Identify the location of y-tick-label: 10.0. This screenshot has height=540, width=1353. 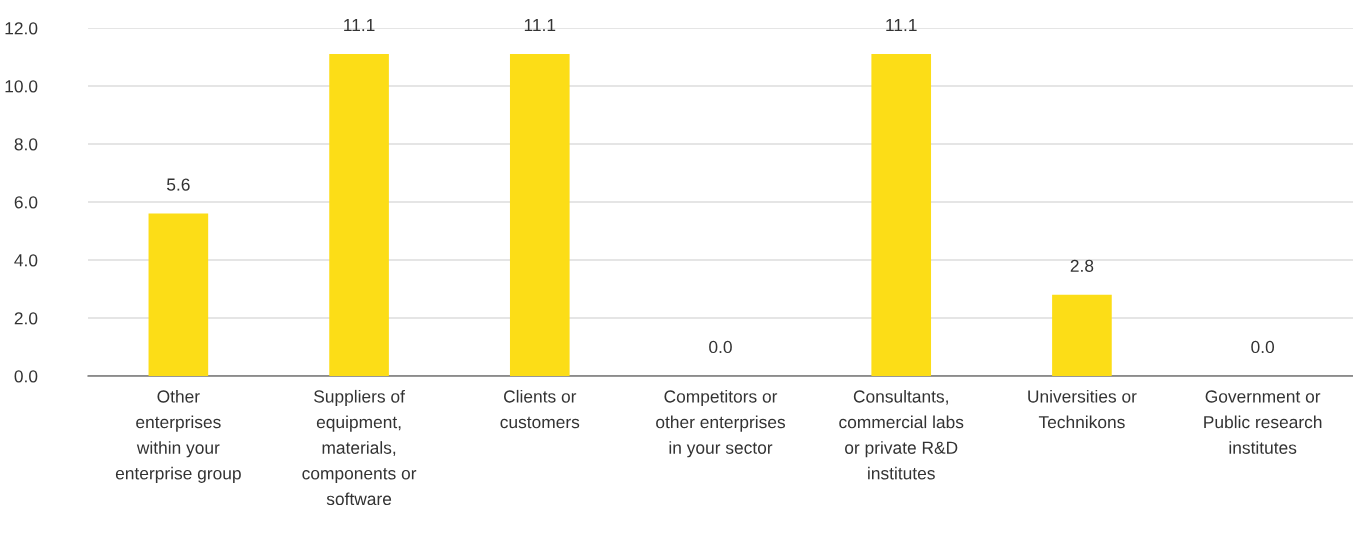
(21, 86).